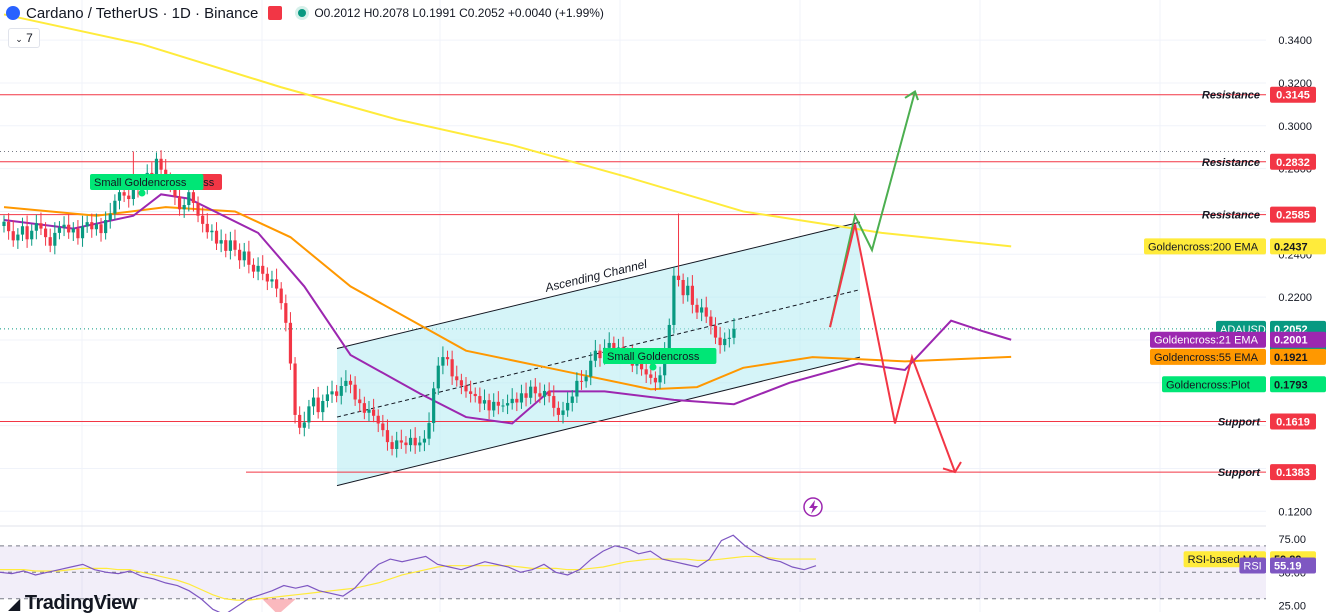 The width and height of the screenshot is (1326, 615). I want to click on flag-icon, so click(275, 13).